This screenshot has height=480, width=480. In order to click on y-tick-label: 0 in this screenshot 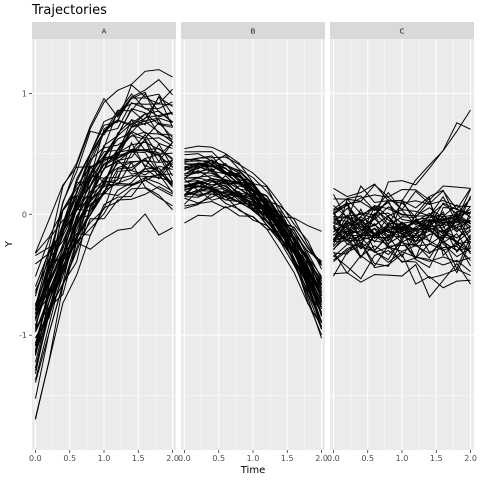, I will do `click(24, 214)`.